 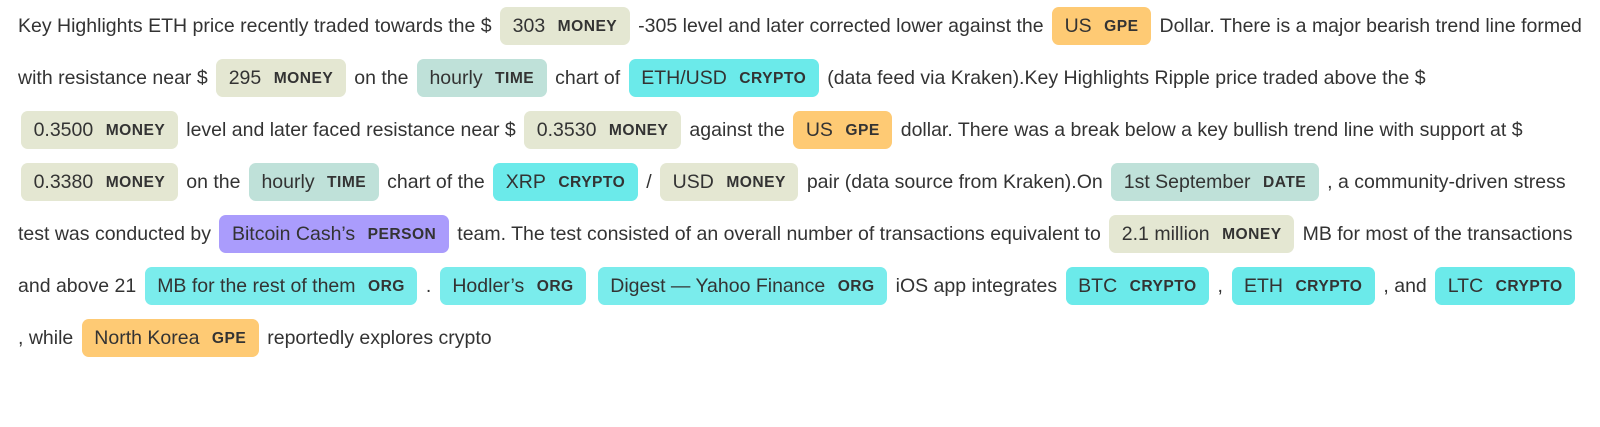 What do you see at coordinates (693, 182) in the screenshot?
I see `entity-text: USD` at bounding box center [693, 182].